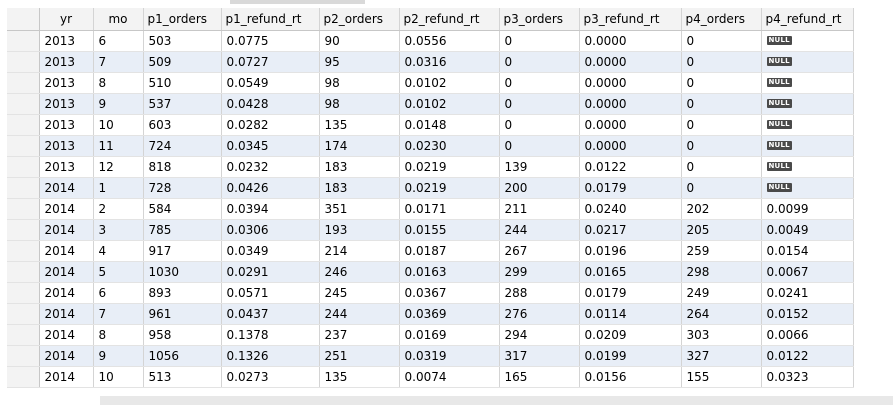 The image size is (893, 405). Describe the element at coordinates (449, 230) in the screenshot. I see `cell-p2-refund-rt: 0.0155` at that location.